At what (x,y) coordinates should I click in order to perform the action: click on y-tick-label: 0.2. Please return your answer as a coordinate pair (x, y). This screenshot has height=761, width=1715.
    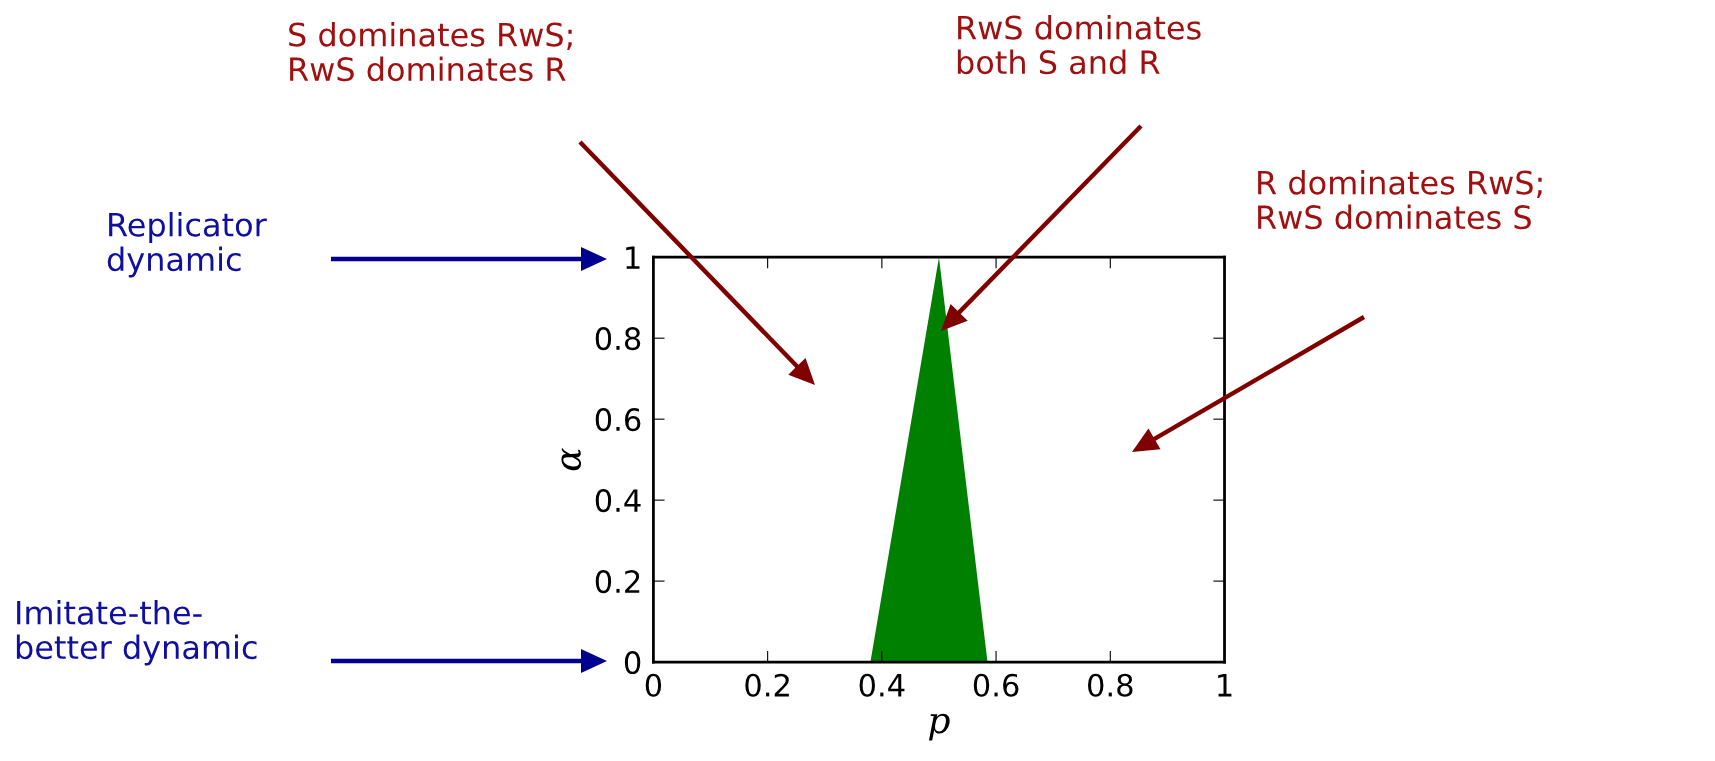
    Looking at the image, I should click on (617, 582).